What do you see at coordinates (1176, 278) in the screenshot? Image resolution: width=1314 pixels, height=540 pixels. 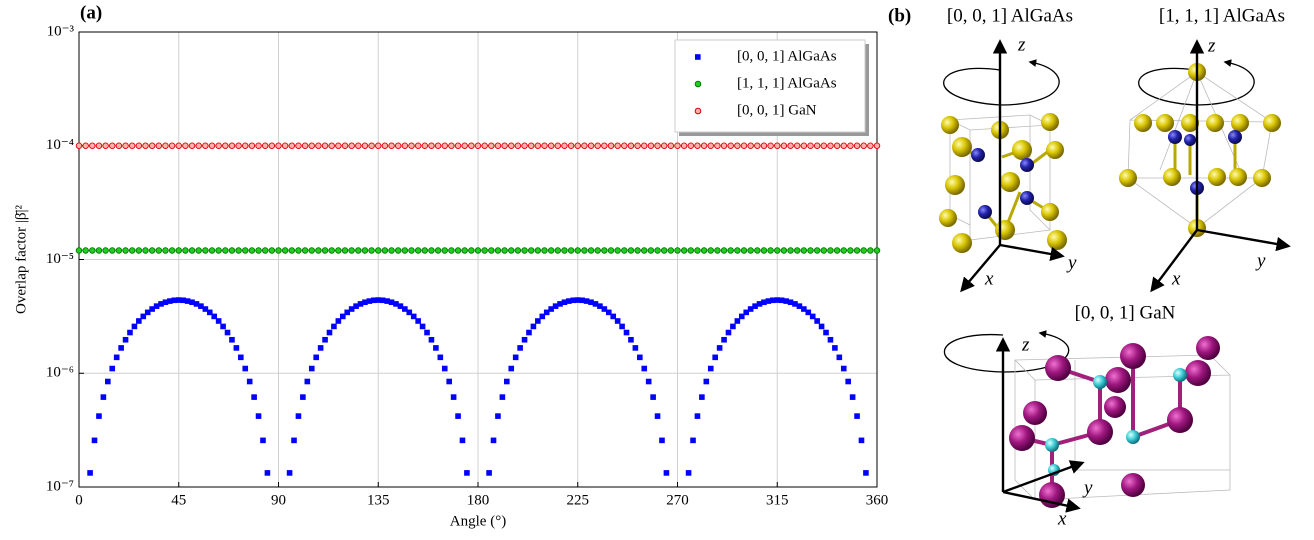 I see `axis-letter: x` at bounding box center [1176, 278].